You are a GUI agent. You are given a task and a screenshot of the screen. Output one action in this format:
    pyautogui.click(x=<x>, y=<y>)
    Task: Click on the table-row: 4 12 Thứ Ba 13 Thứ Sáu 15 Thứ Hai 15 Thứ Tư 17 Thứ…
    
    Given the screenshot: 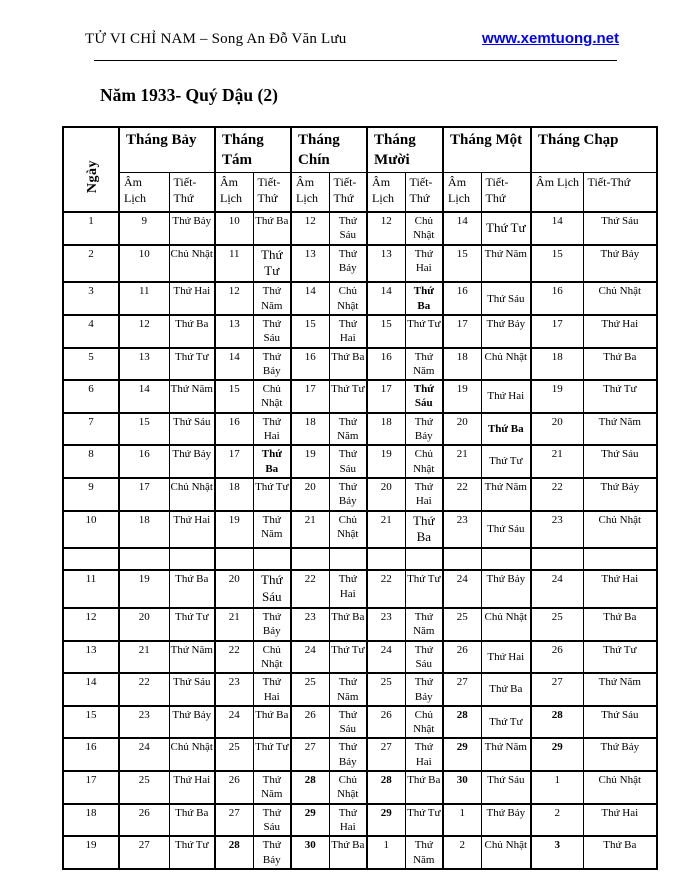 What is the action you would take?
    pyautogui.click(x=360, y=331)
    